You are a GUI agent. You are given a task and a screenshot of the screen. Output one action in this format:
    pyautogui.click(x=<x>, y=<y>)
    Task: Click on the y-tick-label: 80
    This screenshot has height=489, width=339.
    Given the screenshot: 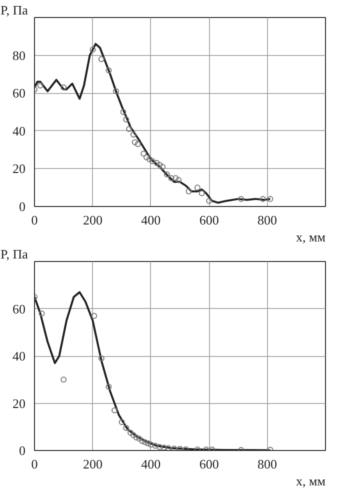 What is the action you would take?
    pyautogui.click(x=19, y=55)
    